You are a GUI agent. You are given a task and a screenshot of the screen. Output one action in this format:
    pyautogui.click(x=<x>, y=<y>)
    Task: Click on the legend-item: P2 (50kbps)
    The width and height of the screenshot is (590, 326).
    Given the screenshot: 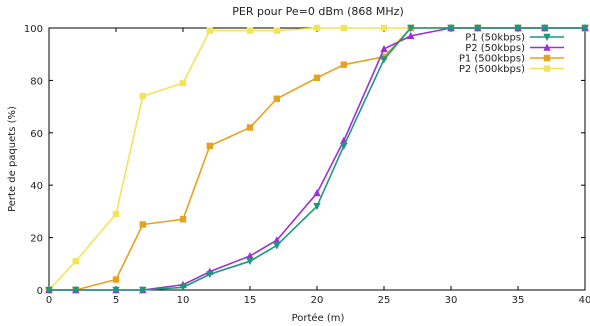 What is the action you would take?
    pyautogui.click(x=514, y=48)
    